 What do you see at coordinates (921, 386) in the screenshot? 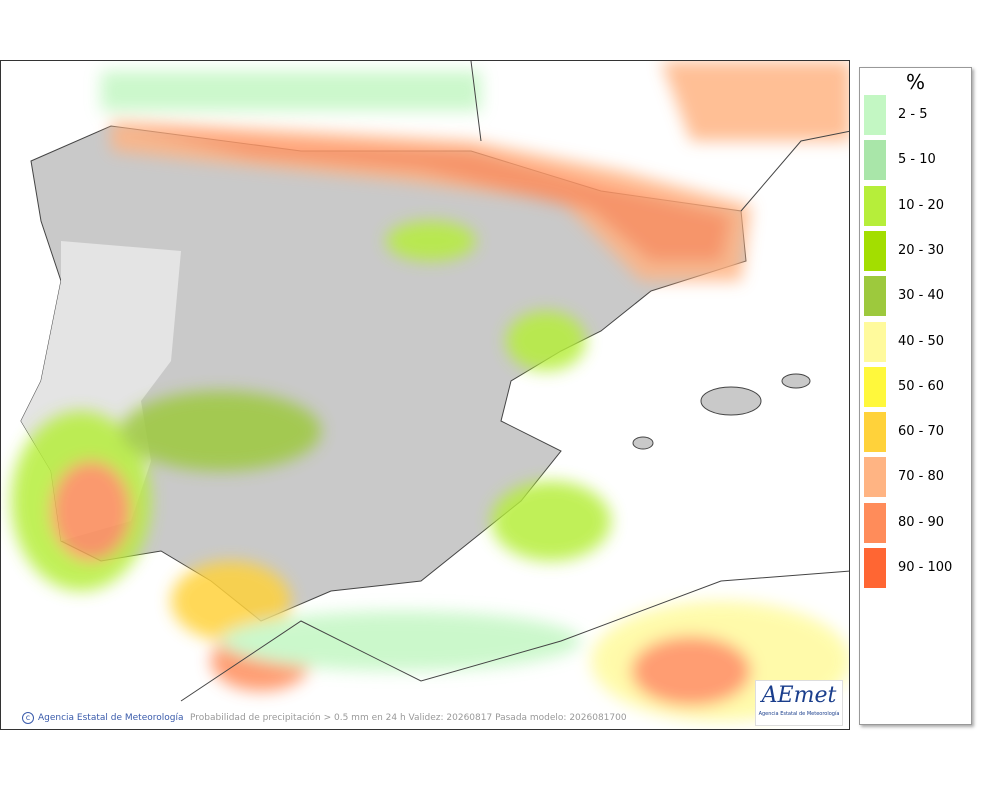
I see `legend-label: 50 - 60` at bounding box center [921, 386].